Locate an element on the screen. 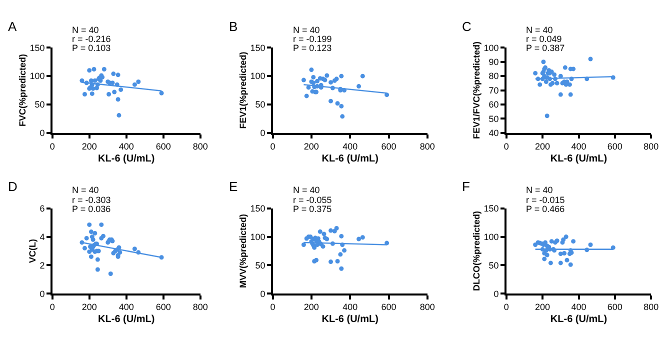  annotation: P = 0.387 is located at coordinates (545, 48).